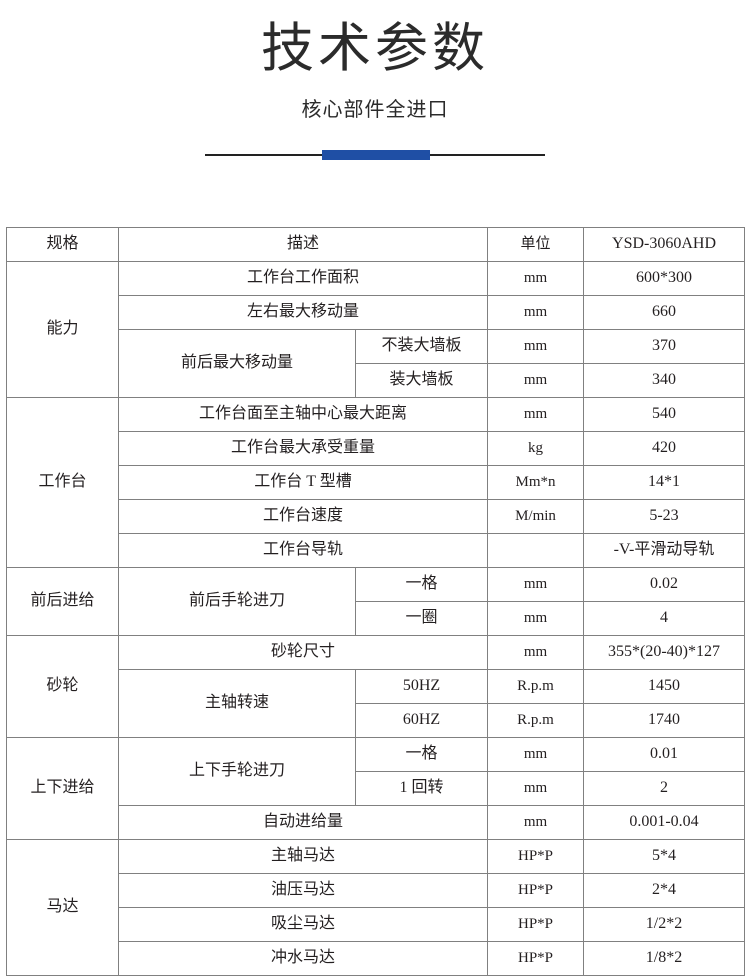 The image size is (750, 976). What do you see at coordinates (421, 720) in the screenshot?
I see `sub-description-cell: 60HZ` at bounding box center [421, 720].